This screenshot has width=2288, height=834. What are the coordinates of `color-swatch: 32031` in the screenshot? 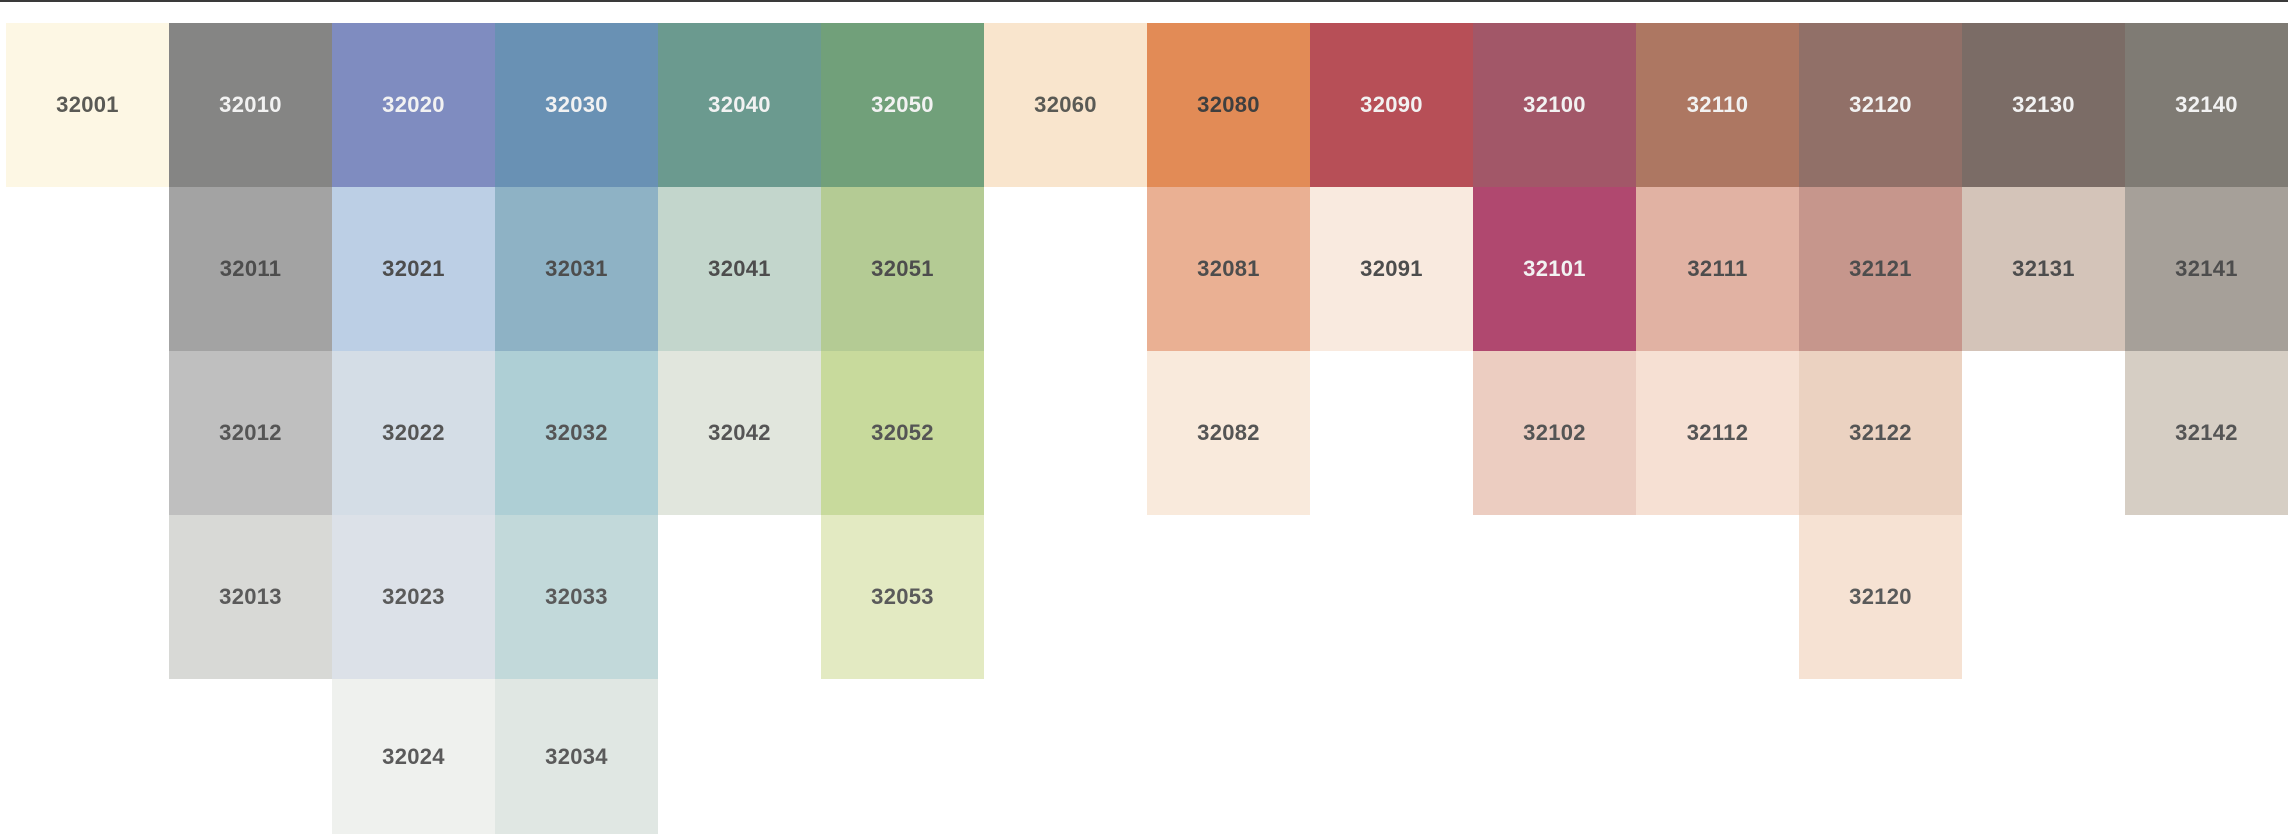 It's located at (576, 269).